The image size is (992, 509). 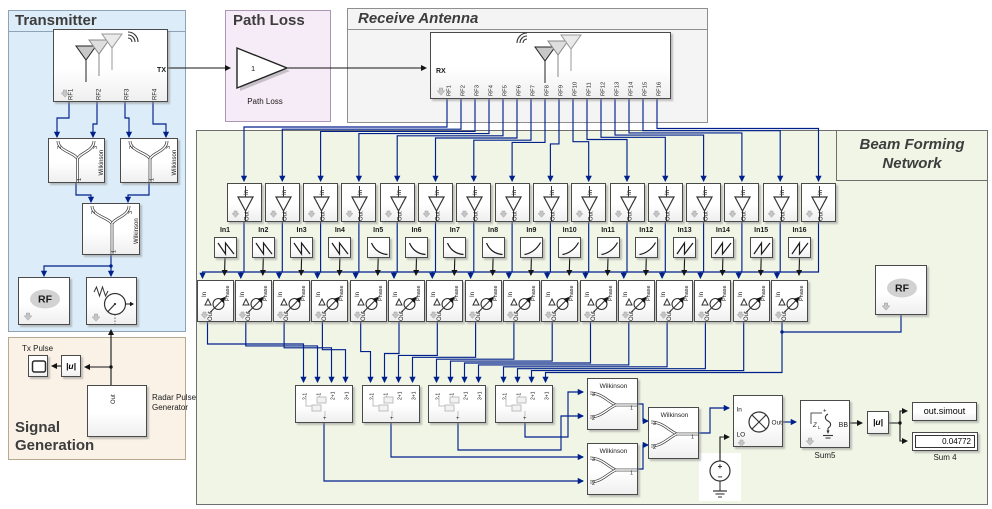 What do you see at coordinates (330, 301) in the screenshot?
I see `phase-shifter-block-4: In Phase Out` at bounding box center [330, 301].